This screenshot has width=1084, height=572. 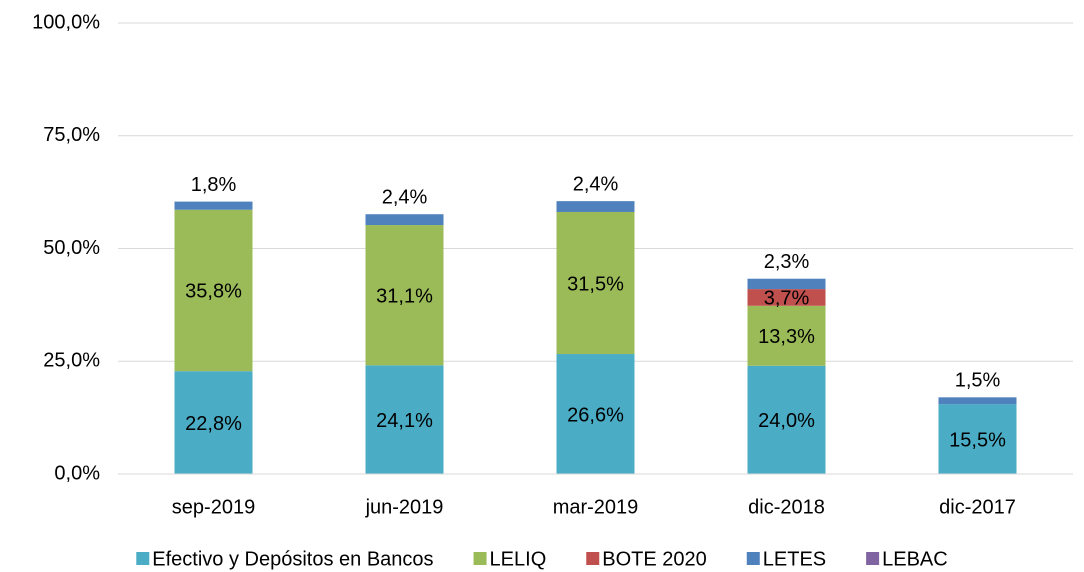 I want to click on legend-label: LETES, so click(x=794, y=559).